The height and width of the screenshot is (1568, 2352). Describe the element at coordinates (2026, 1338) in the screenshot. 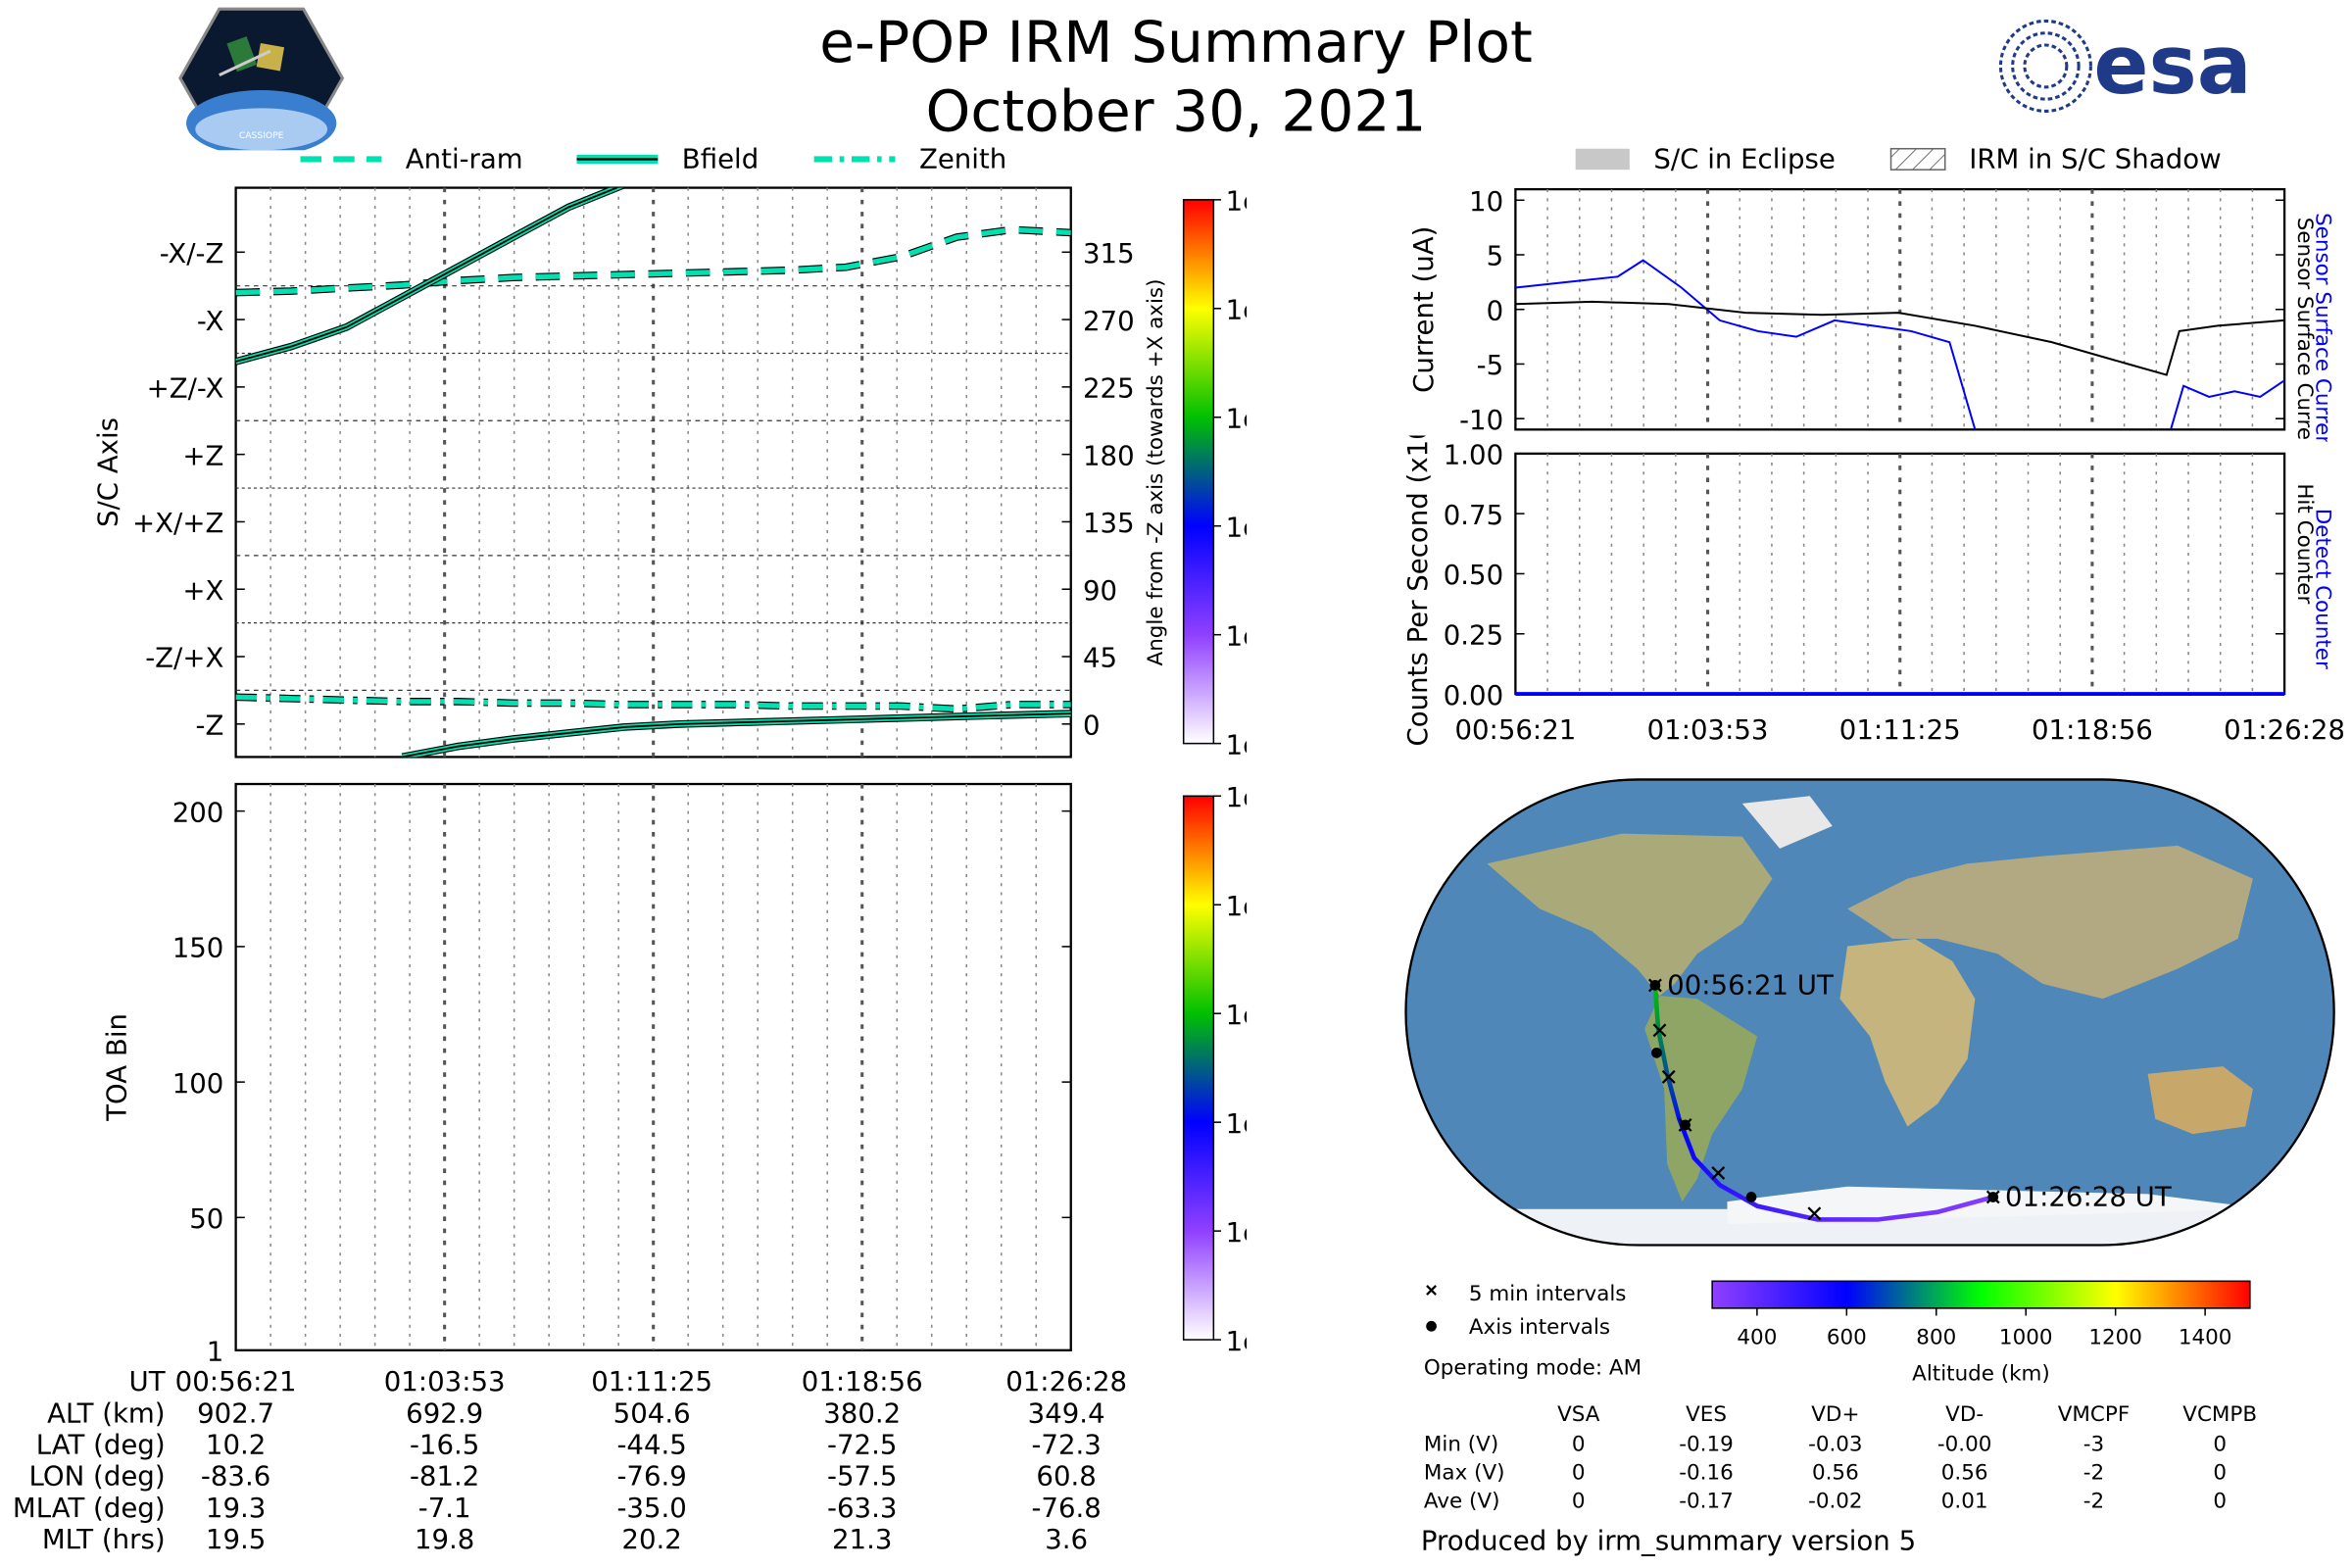

I see `altitude-tick: 1000` at that location.